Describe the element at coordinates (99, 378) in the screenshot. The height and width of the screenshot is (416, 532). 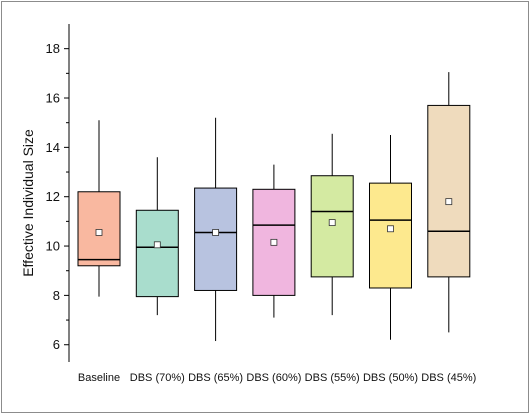
I see `x-tick-label: Baseline` at that location.